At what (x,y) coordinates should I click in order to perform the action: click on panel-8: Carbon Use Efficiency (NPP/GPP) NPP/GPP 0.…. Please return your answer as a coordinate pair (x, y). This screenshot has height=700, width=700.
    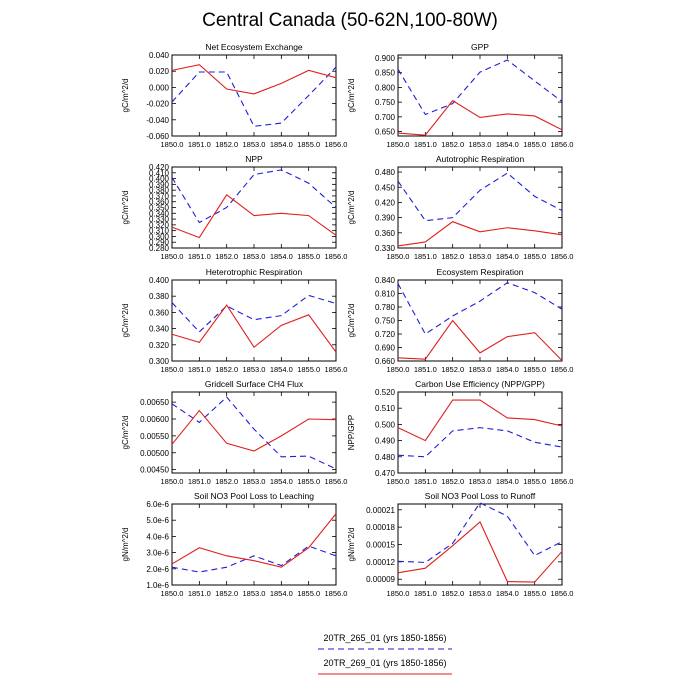
    Looking at the image, I should click on (460, 432).